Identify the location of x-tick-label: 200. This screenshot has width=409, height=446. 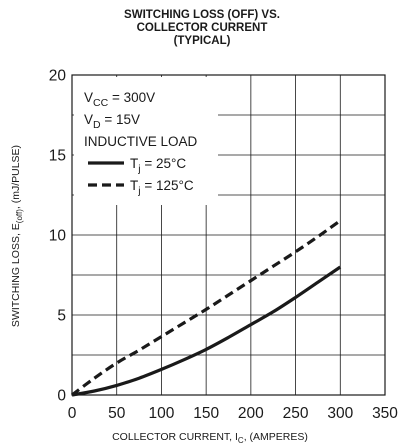
(251, 413).